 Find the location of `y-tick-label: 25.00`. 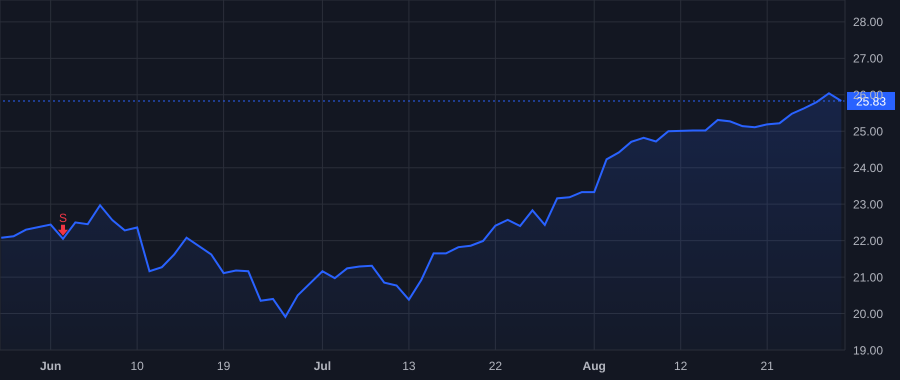

y-tick-label: 25.00 is located at coordinates (868, 131).